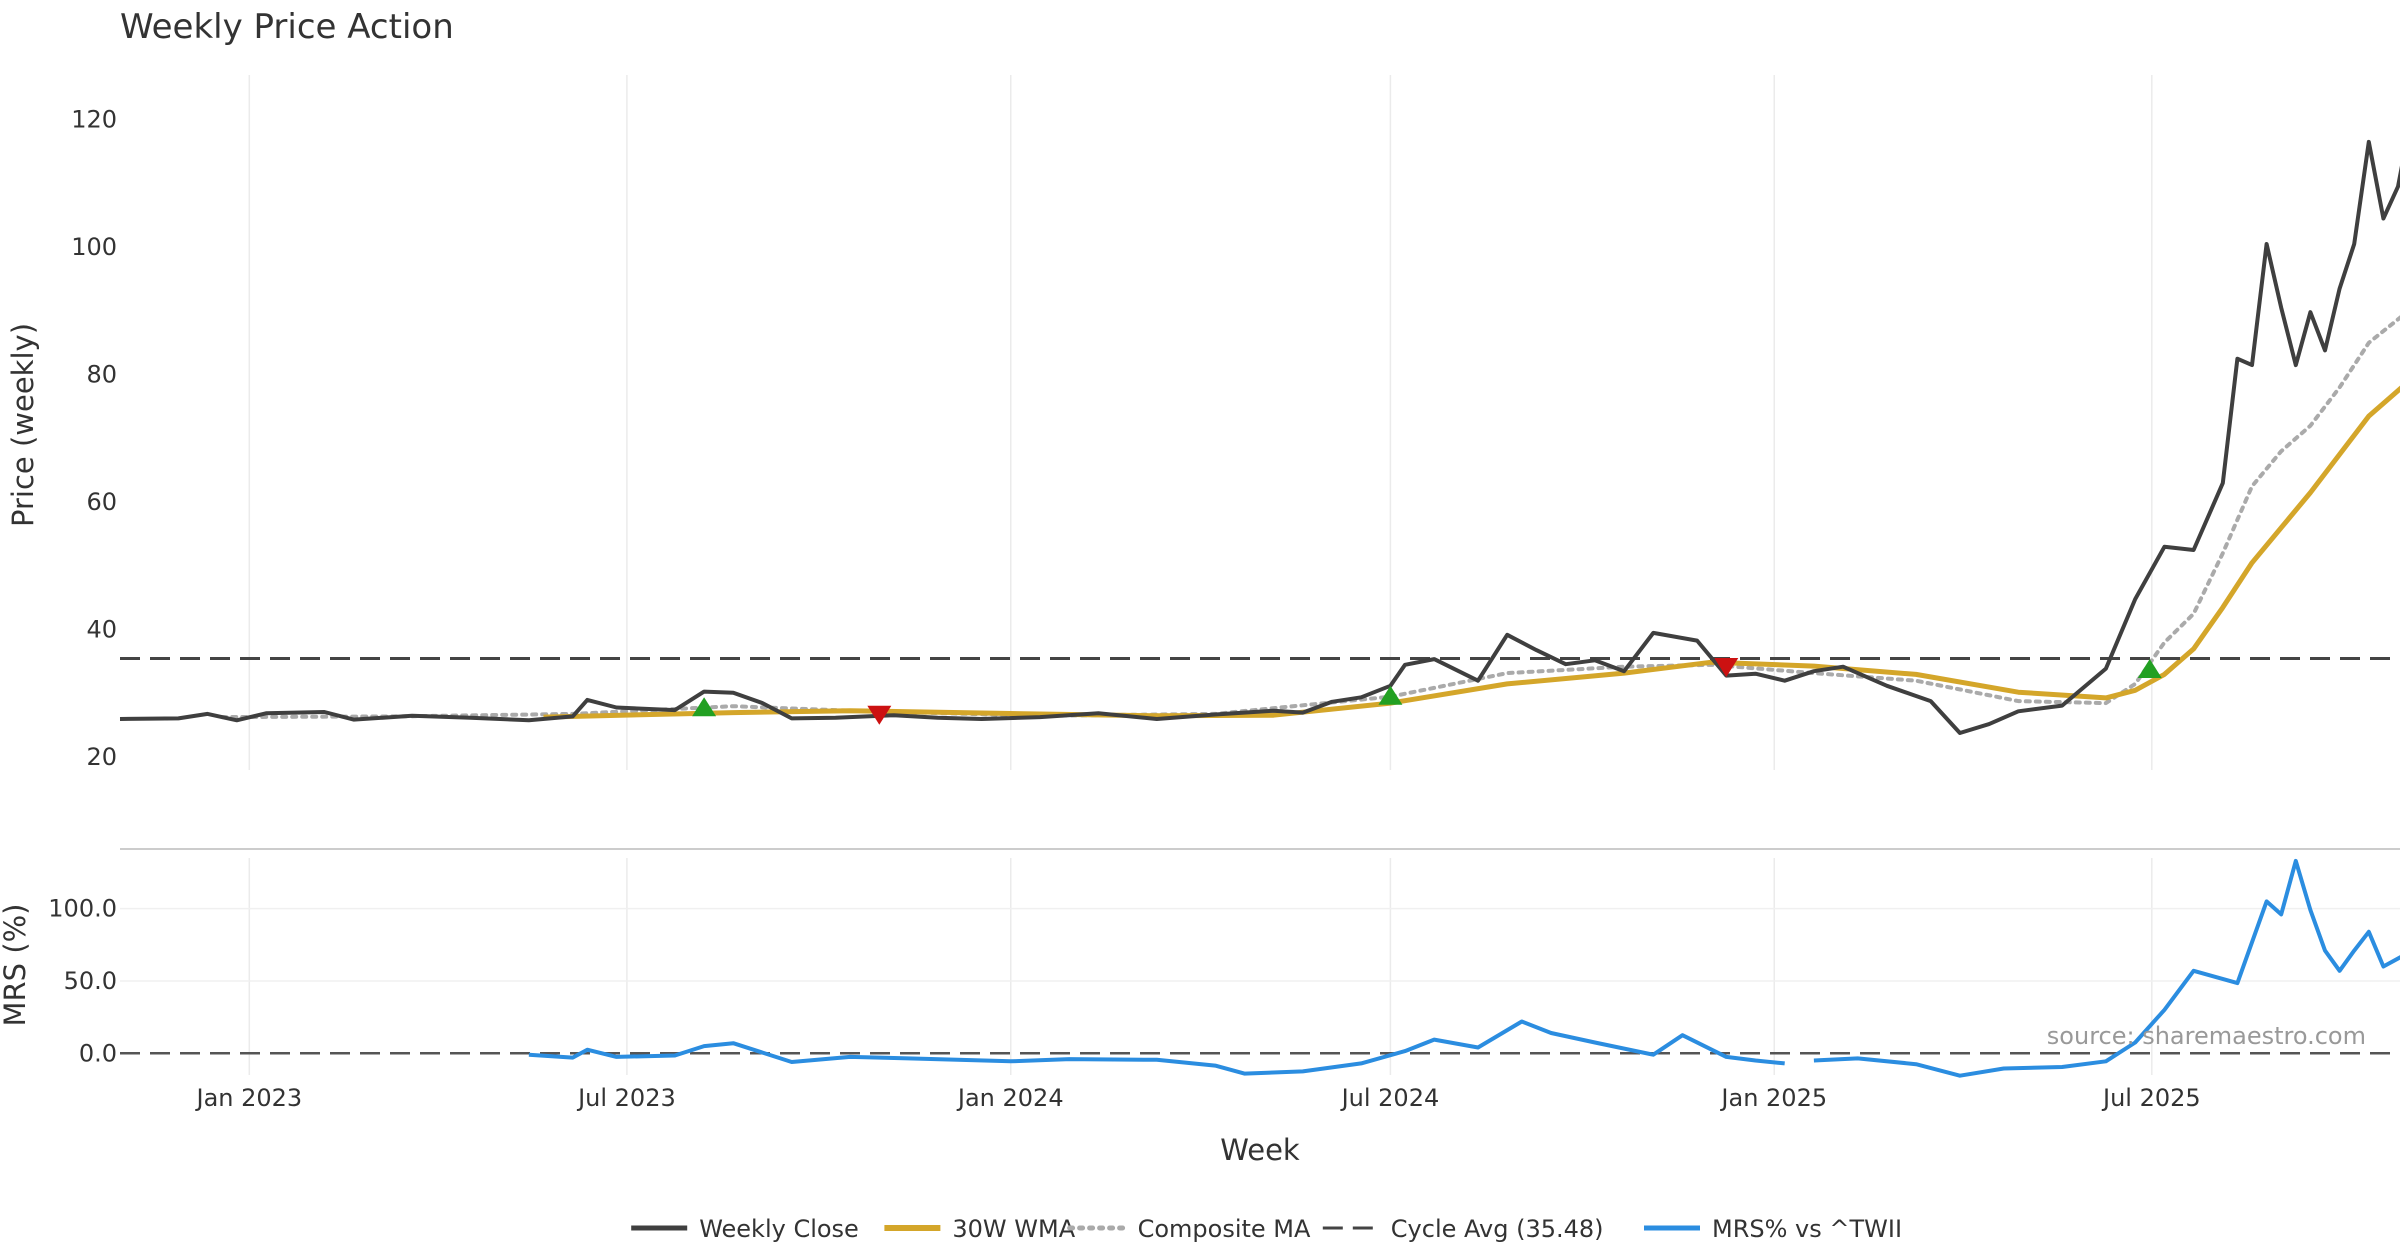 This screenshot has width=2400, height=1260. I want to click on source-note: source: sharemaestro.com, so click(2206, 1036).